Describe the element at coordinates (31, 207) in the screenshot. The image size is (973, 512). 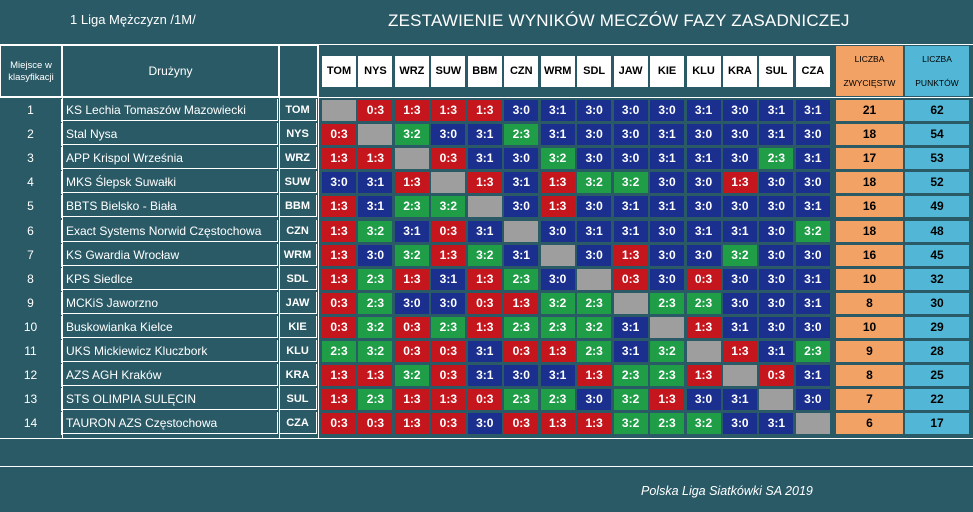
I see `row-position: 5` at that location.